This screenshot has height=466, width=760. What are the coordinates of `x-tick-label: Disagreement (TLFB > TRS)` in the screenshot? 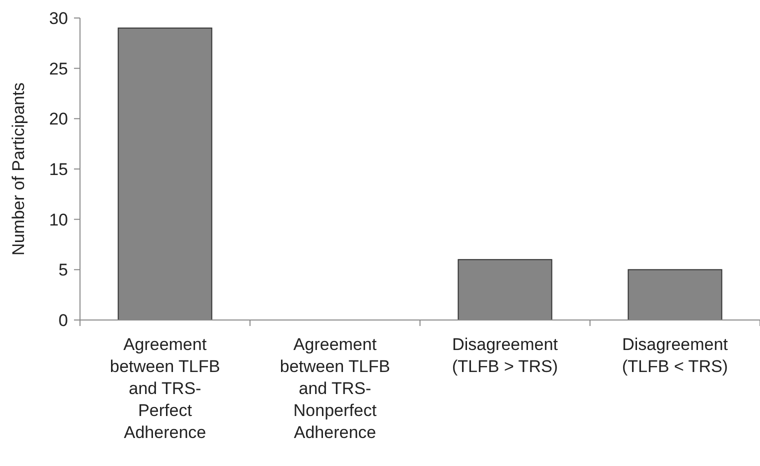 It's located at (505, 355).